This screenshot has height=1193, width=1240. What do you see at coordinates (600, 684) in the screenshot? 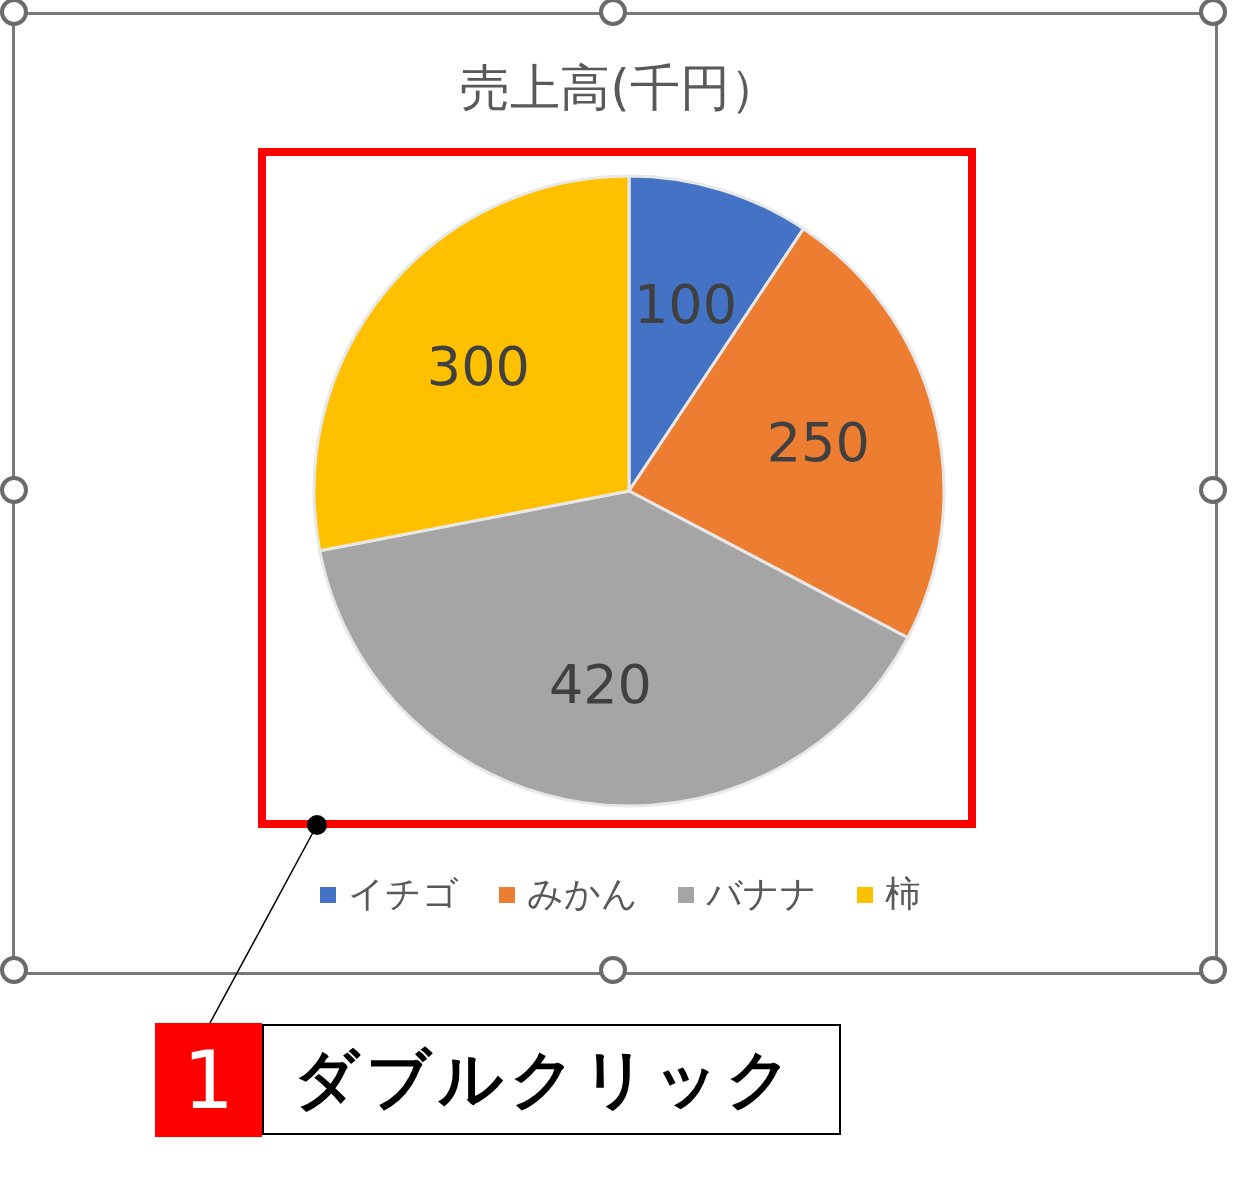
I see `data-label: 420` at bounding box center [600, 684].